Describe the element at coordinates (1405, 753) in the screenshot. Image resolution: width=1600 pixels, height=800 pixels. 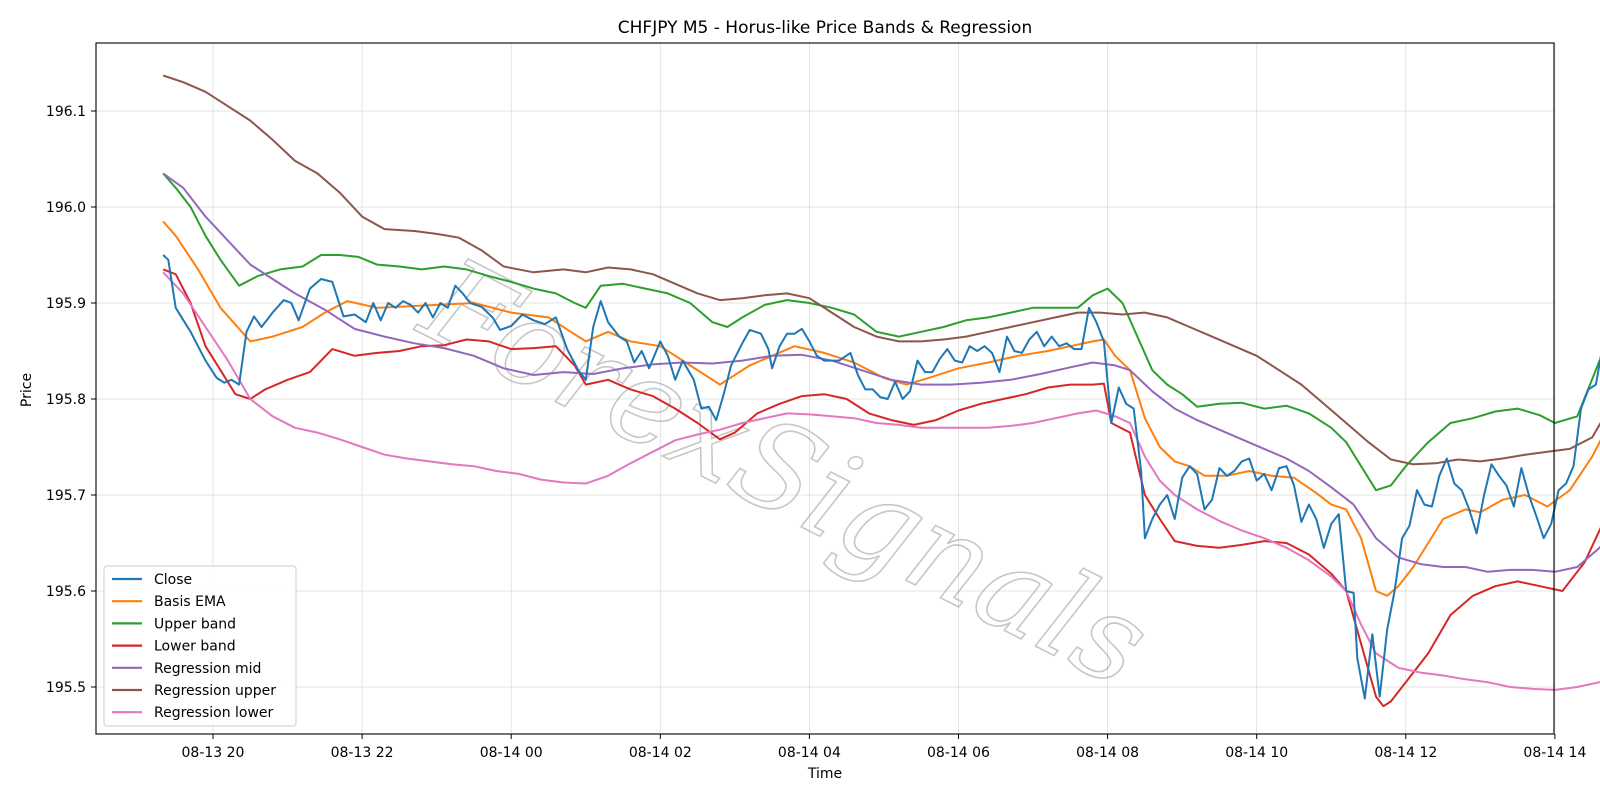
I see `x-tick-label: 08-14 12` at that location.